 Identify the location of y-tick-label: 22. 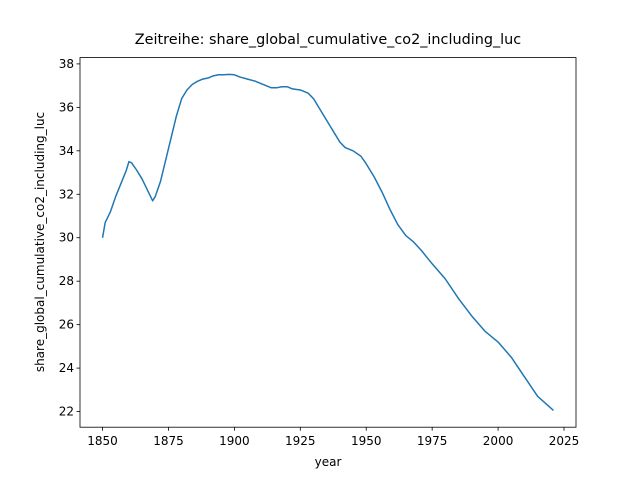
(66, 412).